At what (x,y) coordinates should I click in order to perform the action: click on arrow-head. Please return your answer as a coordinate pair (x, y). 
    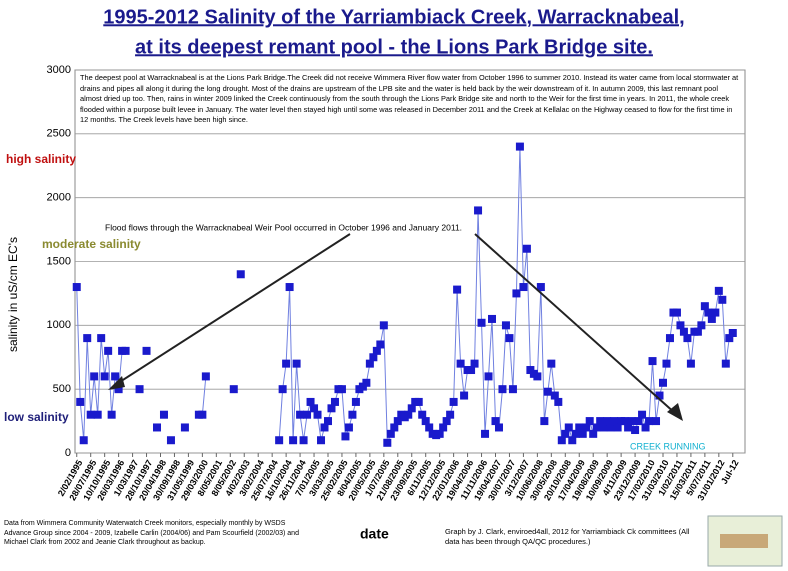
    Looking at the image, I should click on (675, 412).